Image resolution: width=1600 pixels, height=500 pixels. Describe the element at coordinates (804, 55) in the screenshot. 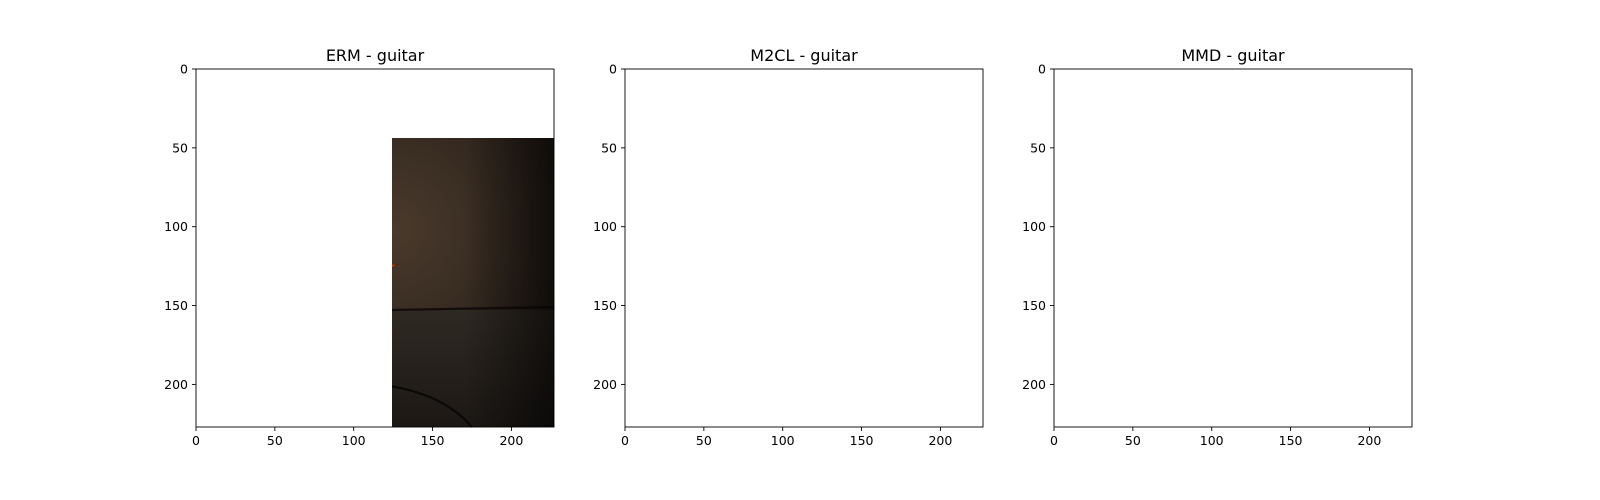

I see `subplot-title: M2CL - guitar` at that location.